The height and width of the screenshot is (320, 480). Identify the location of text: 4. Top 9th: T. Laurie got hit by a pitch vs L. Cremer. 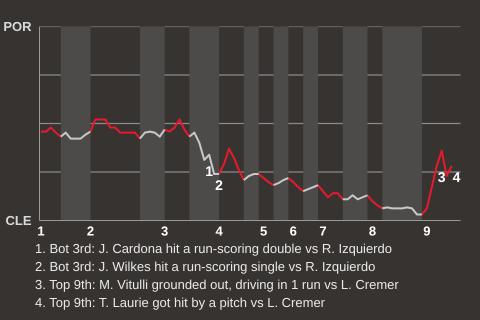
(180, 302).